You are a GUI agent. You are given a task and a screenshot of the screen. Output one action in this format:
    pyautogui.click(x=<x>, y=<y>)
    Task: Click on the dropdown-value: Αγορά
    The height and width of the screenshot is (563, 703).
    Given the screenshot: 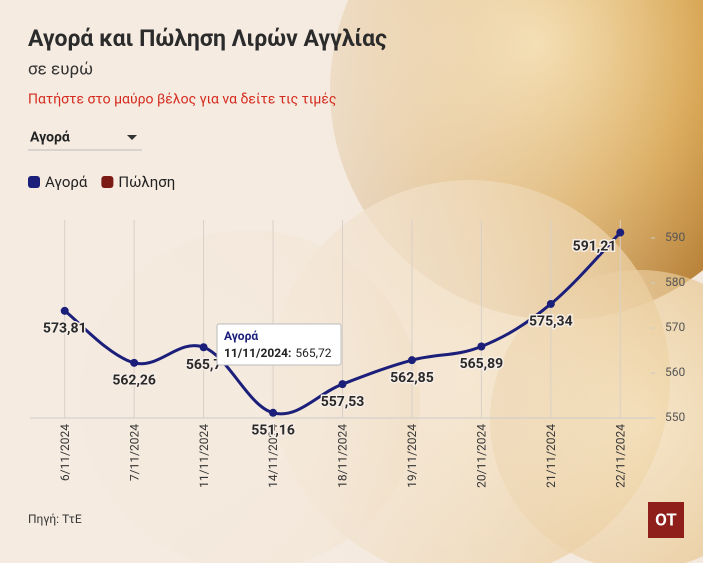 What is the action you would take?
    pyautogui.click(x=50, y=138)
    